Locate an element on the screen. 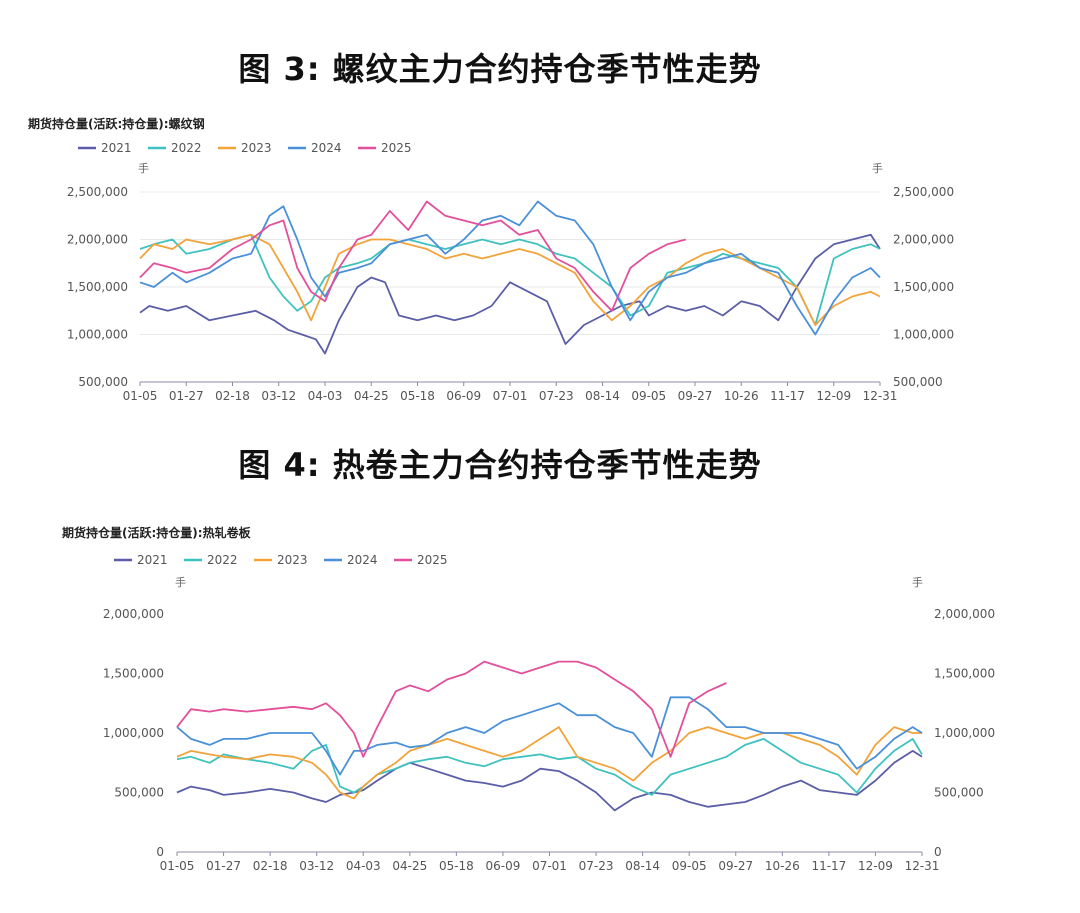 The image size is (1080, 913). series-line-2023 is located at coordinates (549, 763).